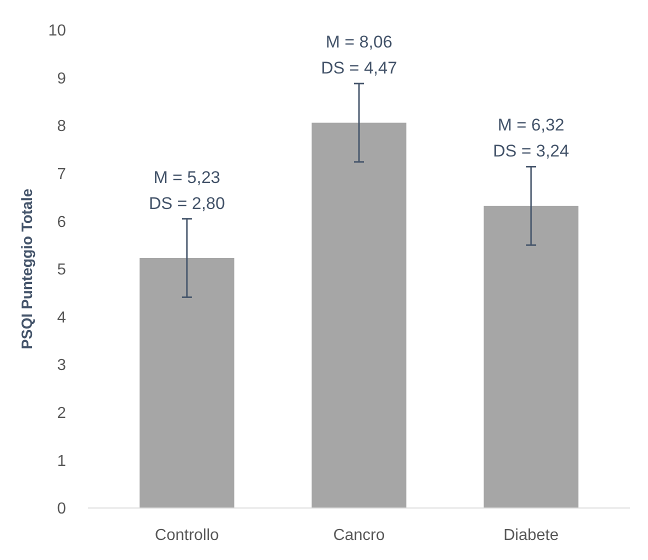 This screenshot has width=648, height=560. Describe the element at coordinates (61, 270) in the screenshot. I see `y-tick-label: 5` at that location.